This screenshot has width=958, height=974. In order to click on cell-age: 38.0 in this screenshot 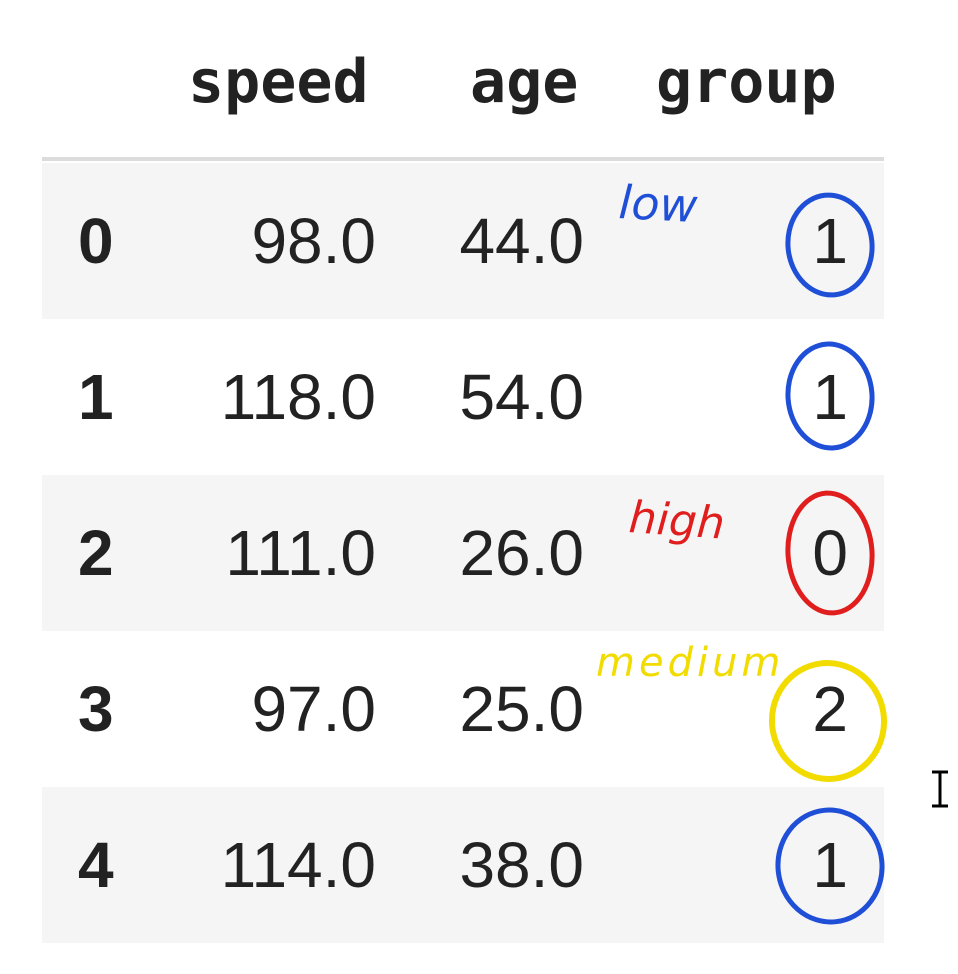, I will do `click(521, 865)`.